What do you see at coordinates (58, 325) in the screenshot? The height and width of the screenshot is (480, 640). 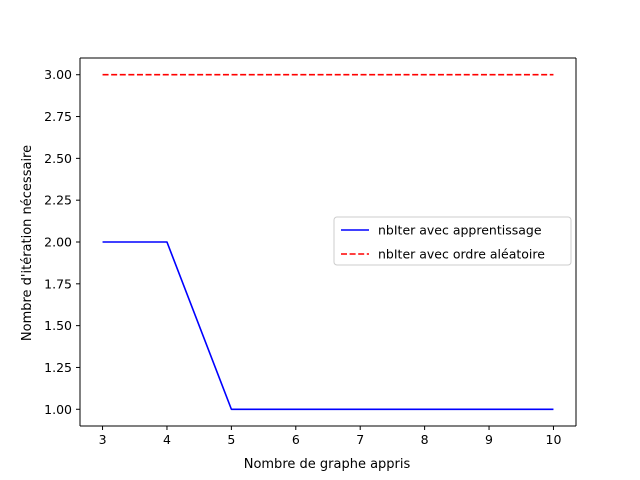 I see `y-tick-label: 1.50` at bounding box center [58, 325].